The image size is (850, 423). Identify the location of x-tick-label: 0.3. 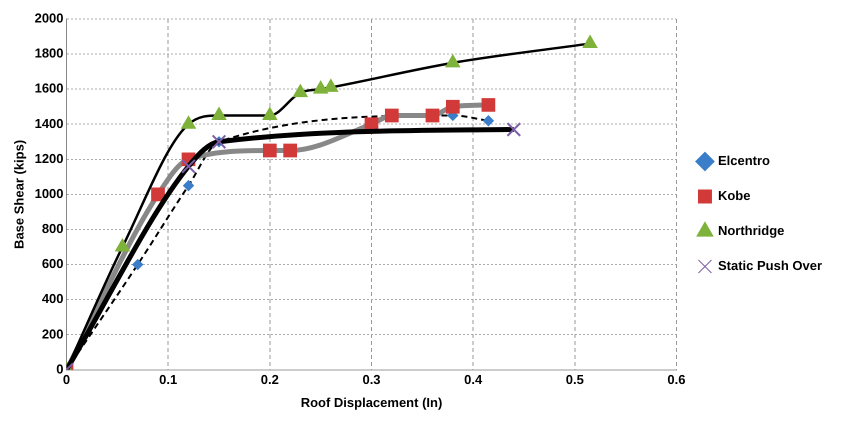
(371, 380).